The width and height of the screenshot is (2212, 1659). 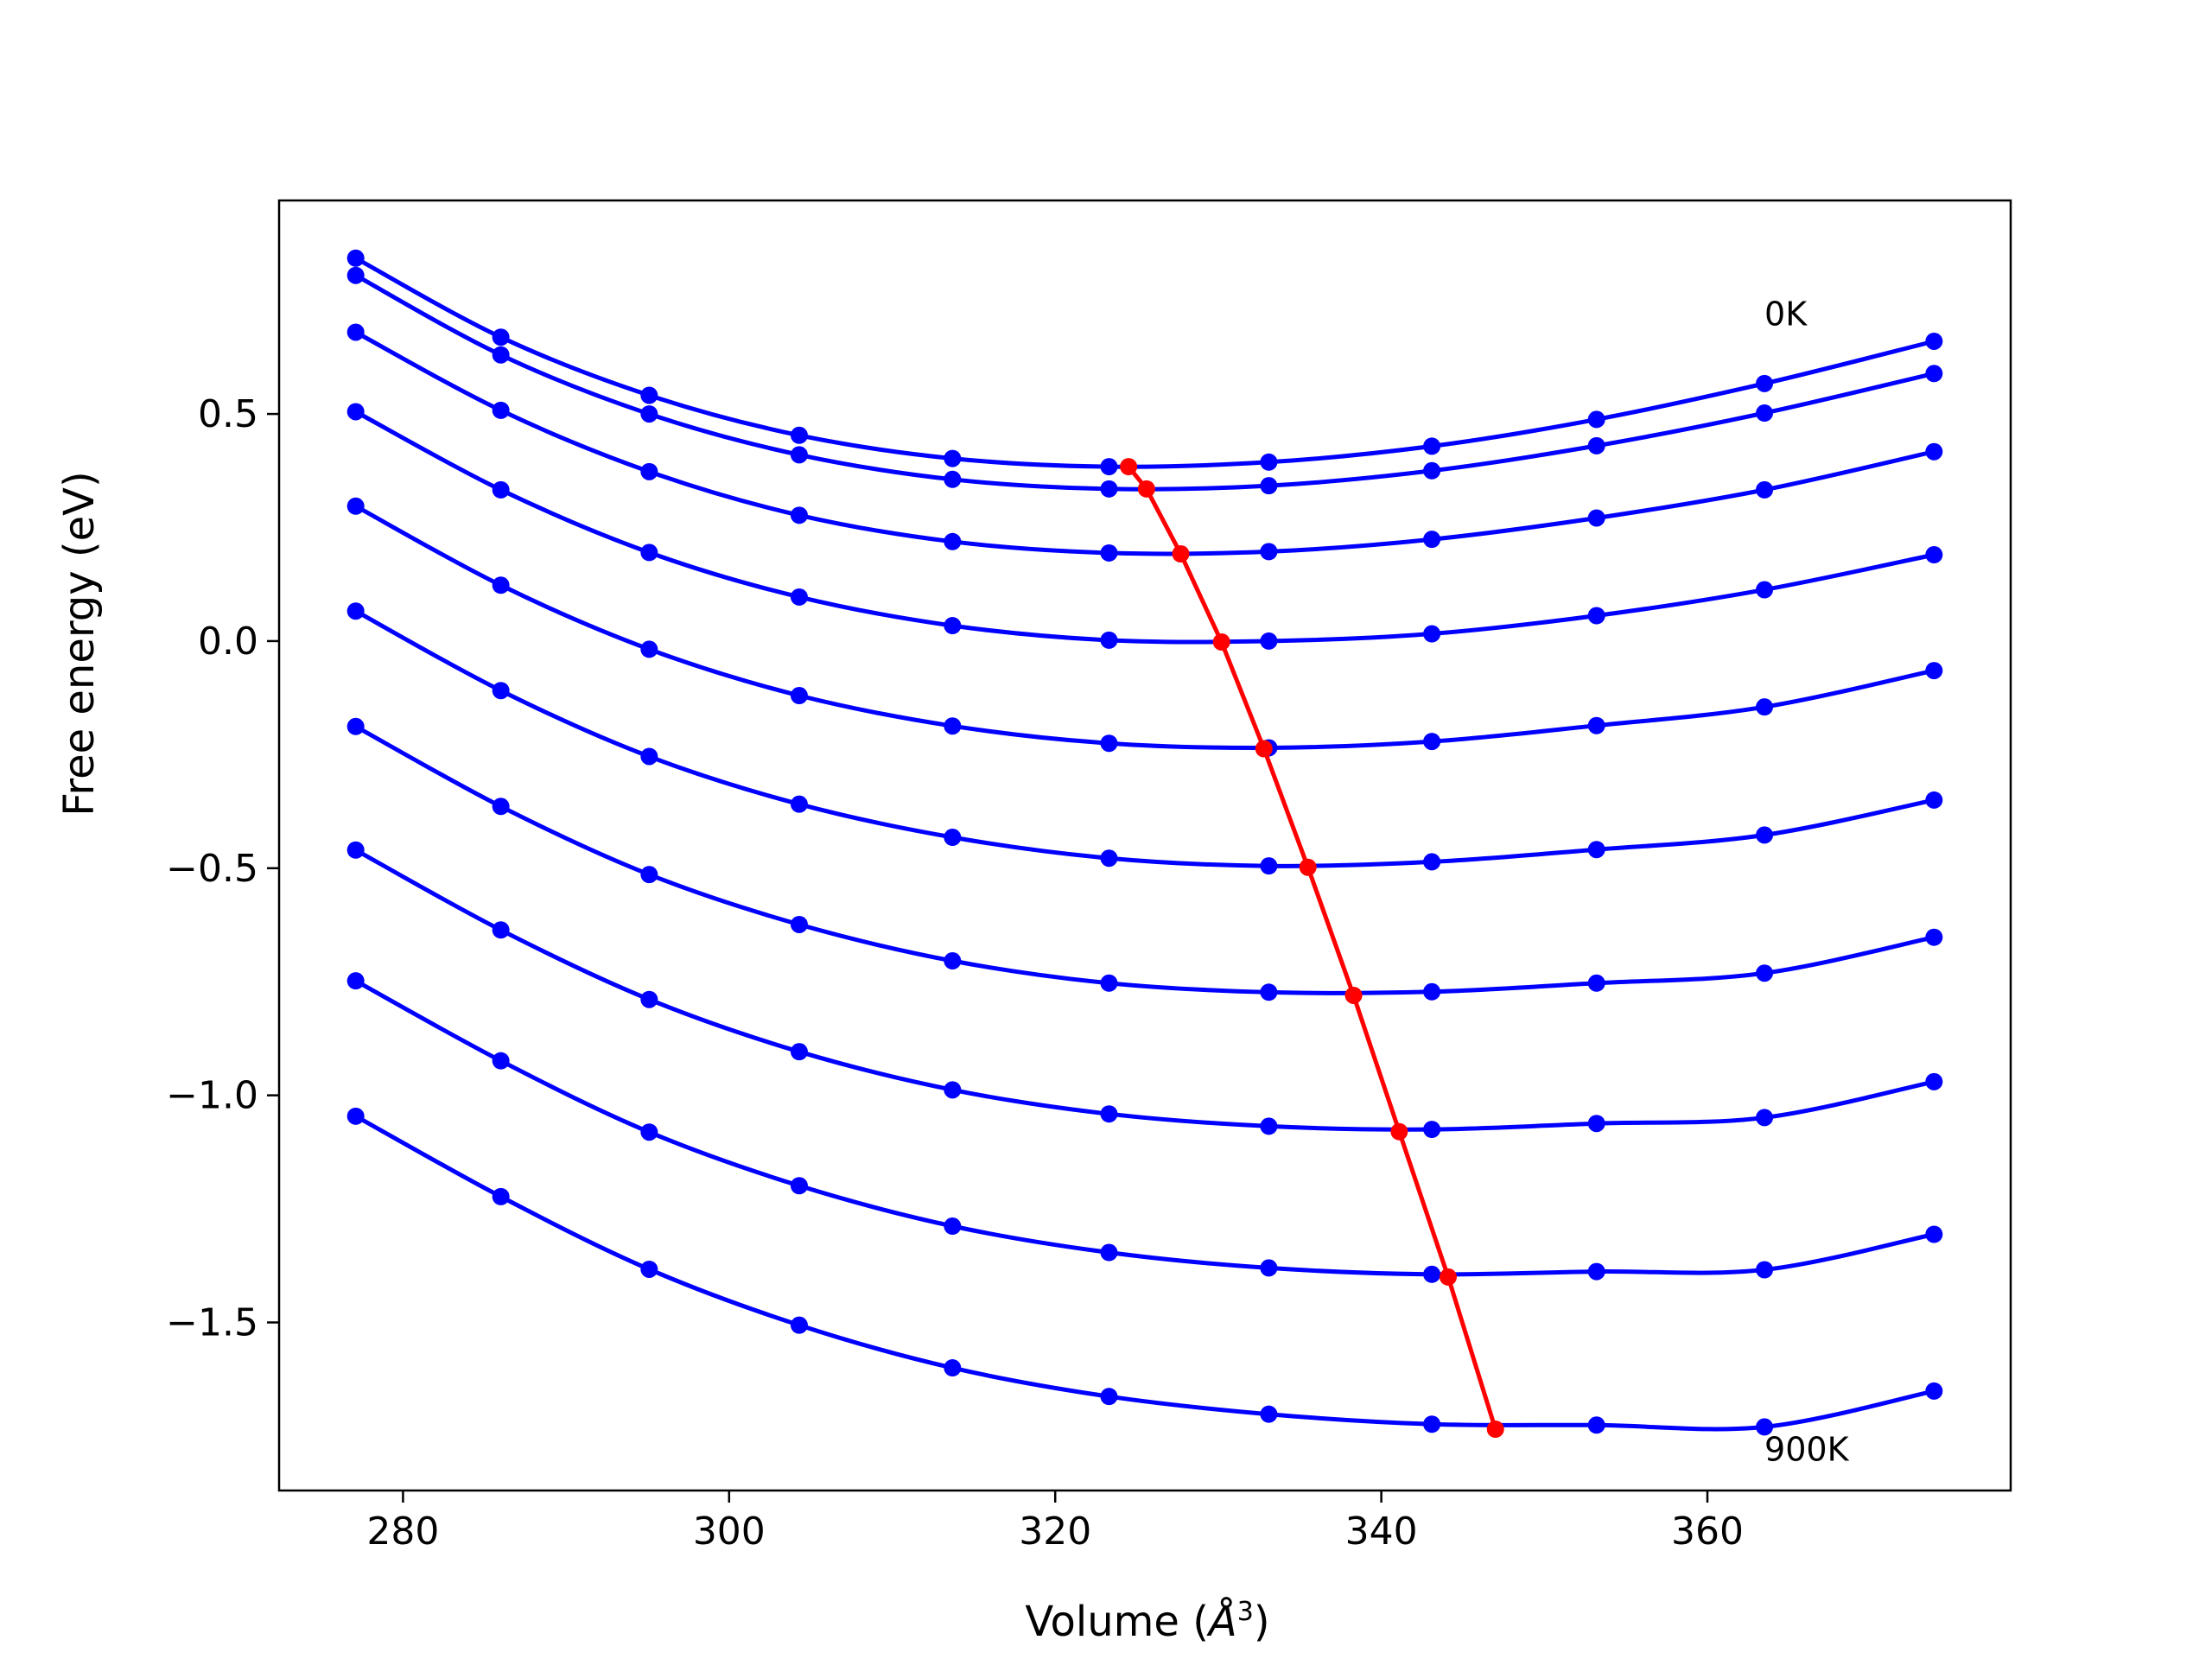 I want to click on x-axis-label: Volume (Å3), so click(x=1147, y=1621).